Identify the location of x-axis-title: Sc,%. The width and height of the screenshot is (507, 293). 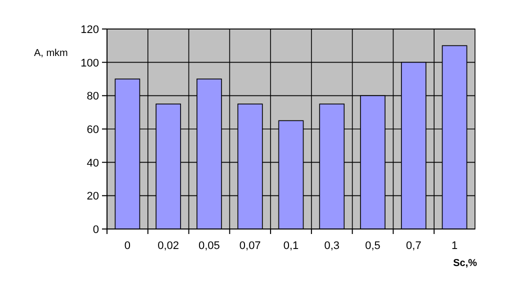
(465, 263).